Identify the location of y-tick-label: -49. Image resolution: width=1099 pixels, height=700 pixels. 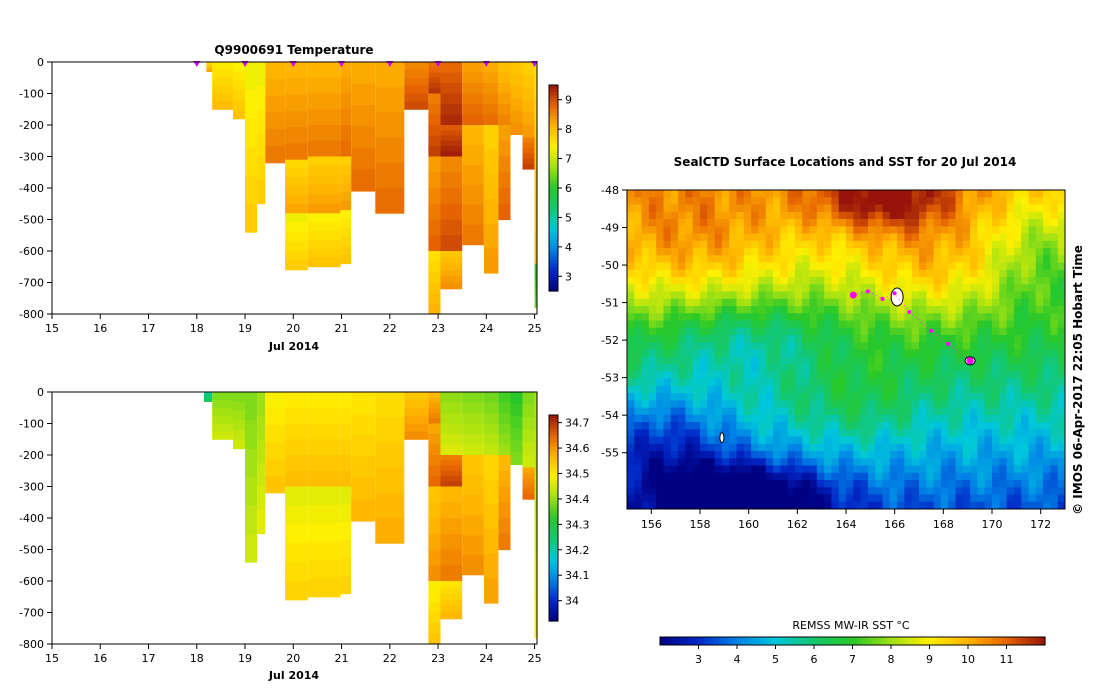
(610, 228).